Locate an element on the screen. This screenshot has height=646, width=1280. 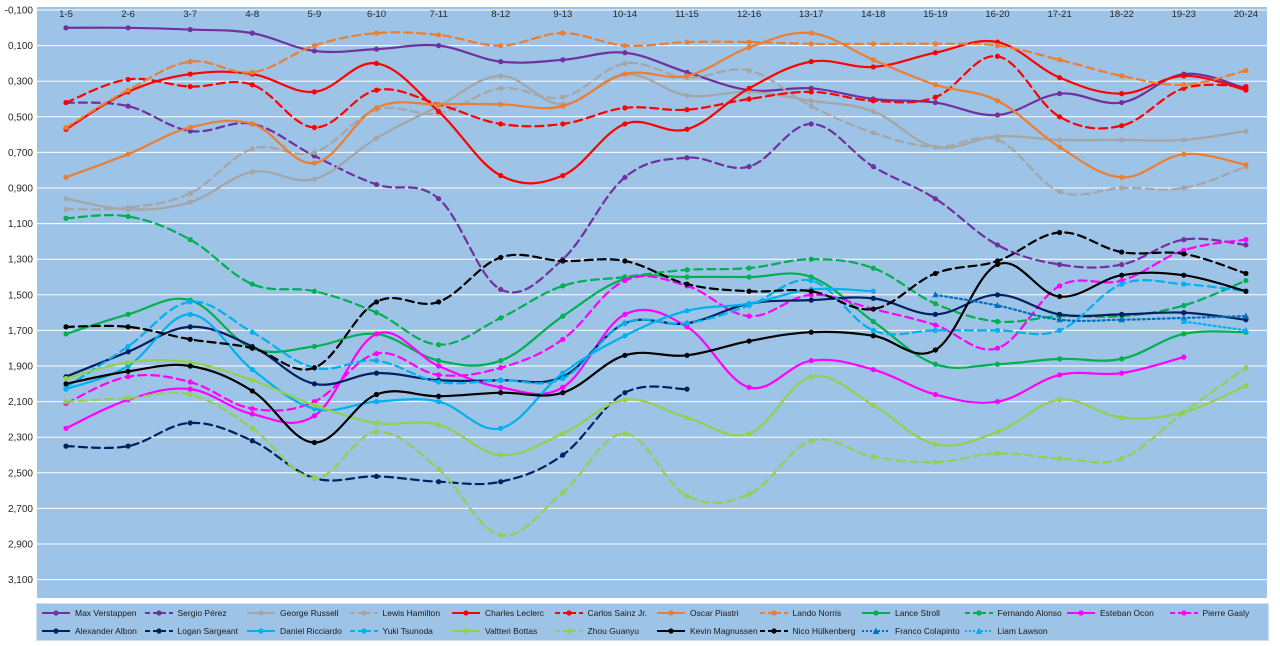
x-tick-label: 9-13 is located at coordinates (562, 14).